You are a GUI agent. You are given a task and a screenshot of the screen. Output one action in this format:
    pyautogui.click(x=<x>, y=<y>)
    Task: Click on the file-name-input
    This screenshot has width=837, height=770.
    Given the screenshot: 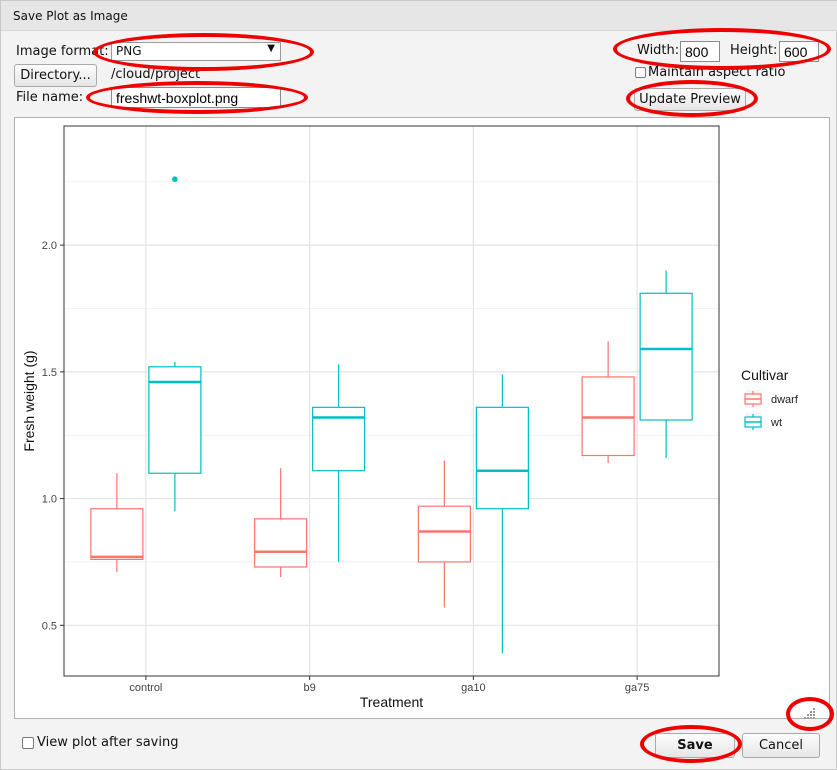 What is the action you would take?
    pyautogui.click(x=196, y=97)
    